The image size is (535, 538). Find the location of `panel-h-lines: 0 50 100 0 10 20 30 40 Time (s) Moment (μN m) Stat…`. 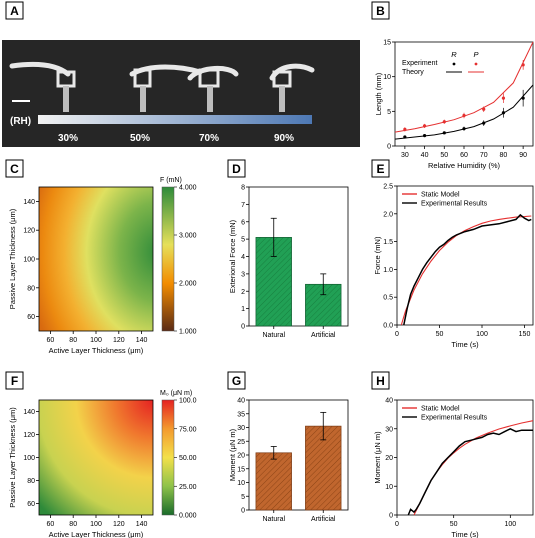

panel-h-lines: 0 50 100 0 10 20 30 40 Time (s) Moment (μN m) Stat… is located at coordinates (453, 468).